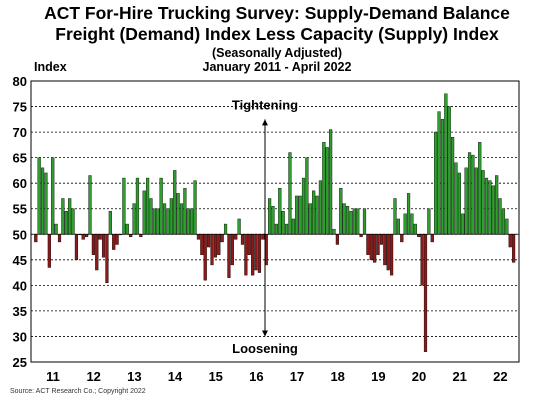  I want to click on y-tick-labels: 25 30 35 40 45 50 55 60 65 70 75 80, so click(20, 222).